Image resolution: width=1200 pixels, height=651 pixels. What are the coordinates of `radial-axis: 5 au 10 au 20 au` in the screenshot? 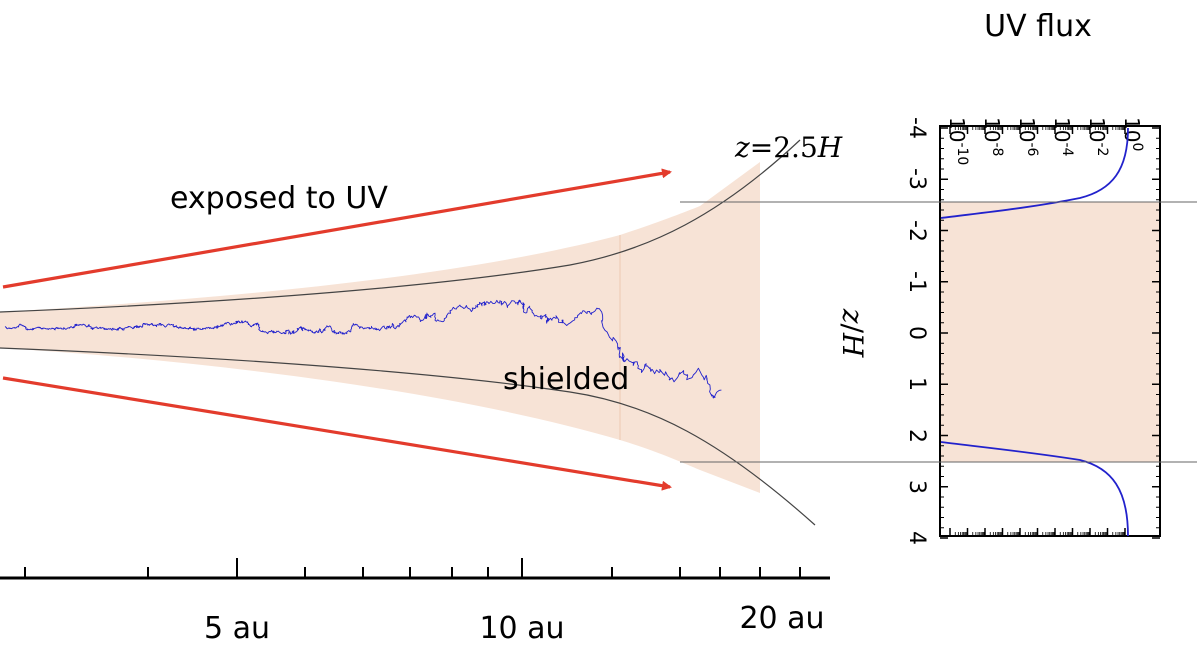 It's located at (415, 602).